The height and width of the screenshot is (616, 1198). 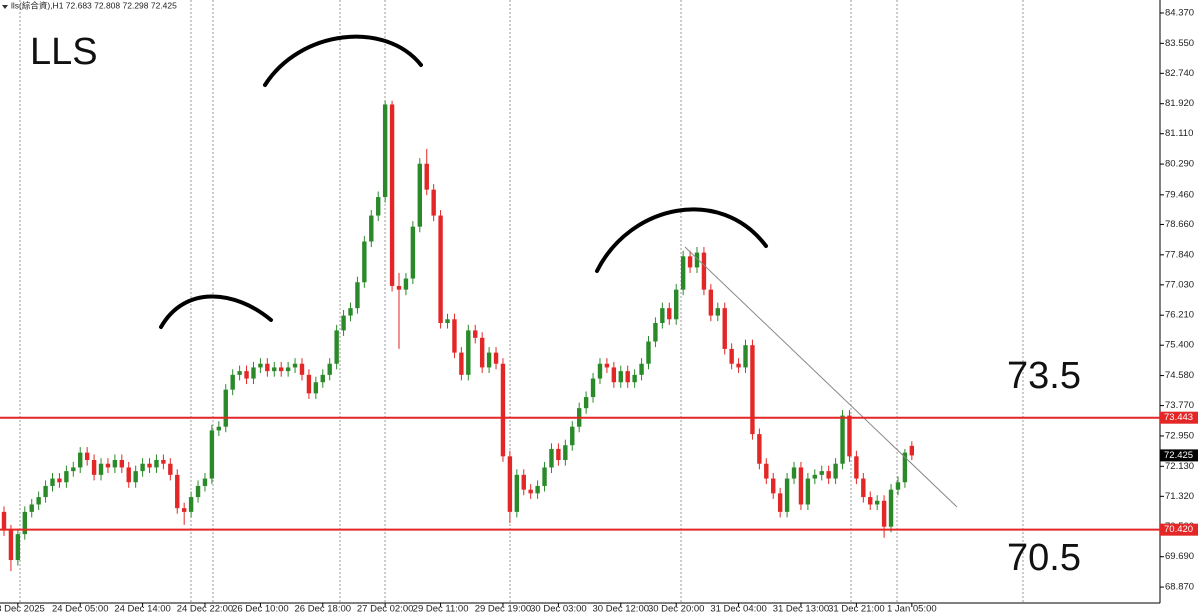 What do you see at coordinates (1179, 224) in the screenshot?
I see `y-tick-label: 78.660` at bounding box center [1179, 224].